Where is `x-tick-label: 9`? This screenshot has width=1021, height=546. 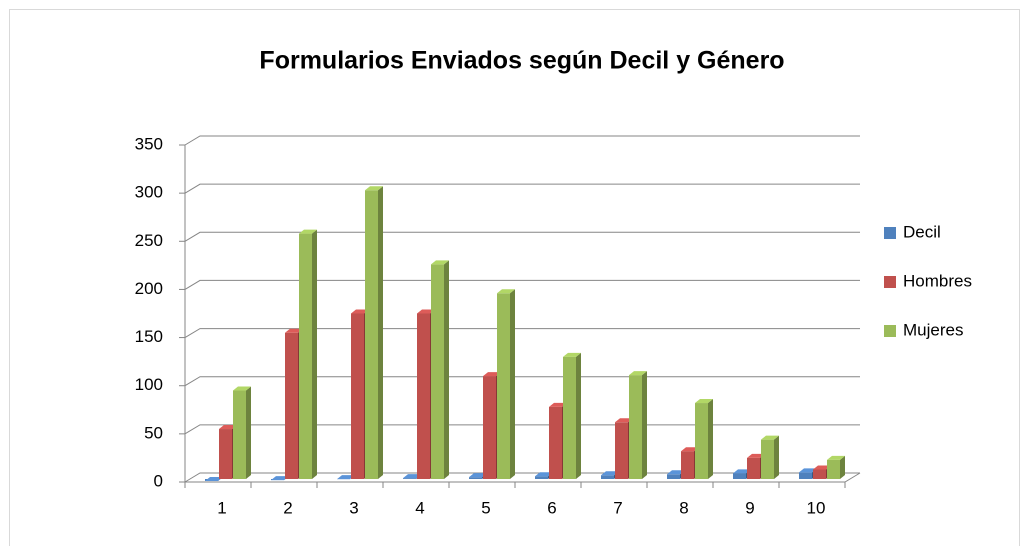 x-tick-label: 9 is located at coordinates (749, 507).